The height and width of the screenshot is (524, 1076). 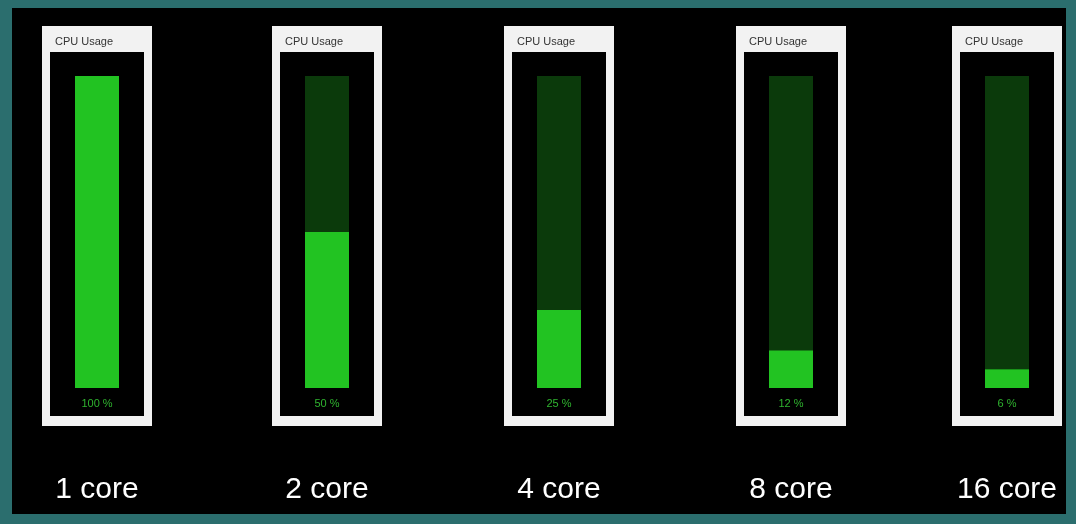 I want to click on x-tick-label: 16 core, so click(x=1007, y=487).